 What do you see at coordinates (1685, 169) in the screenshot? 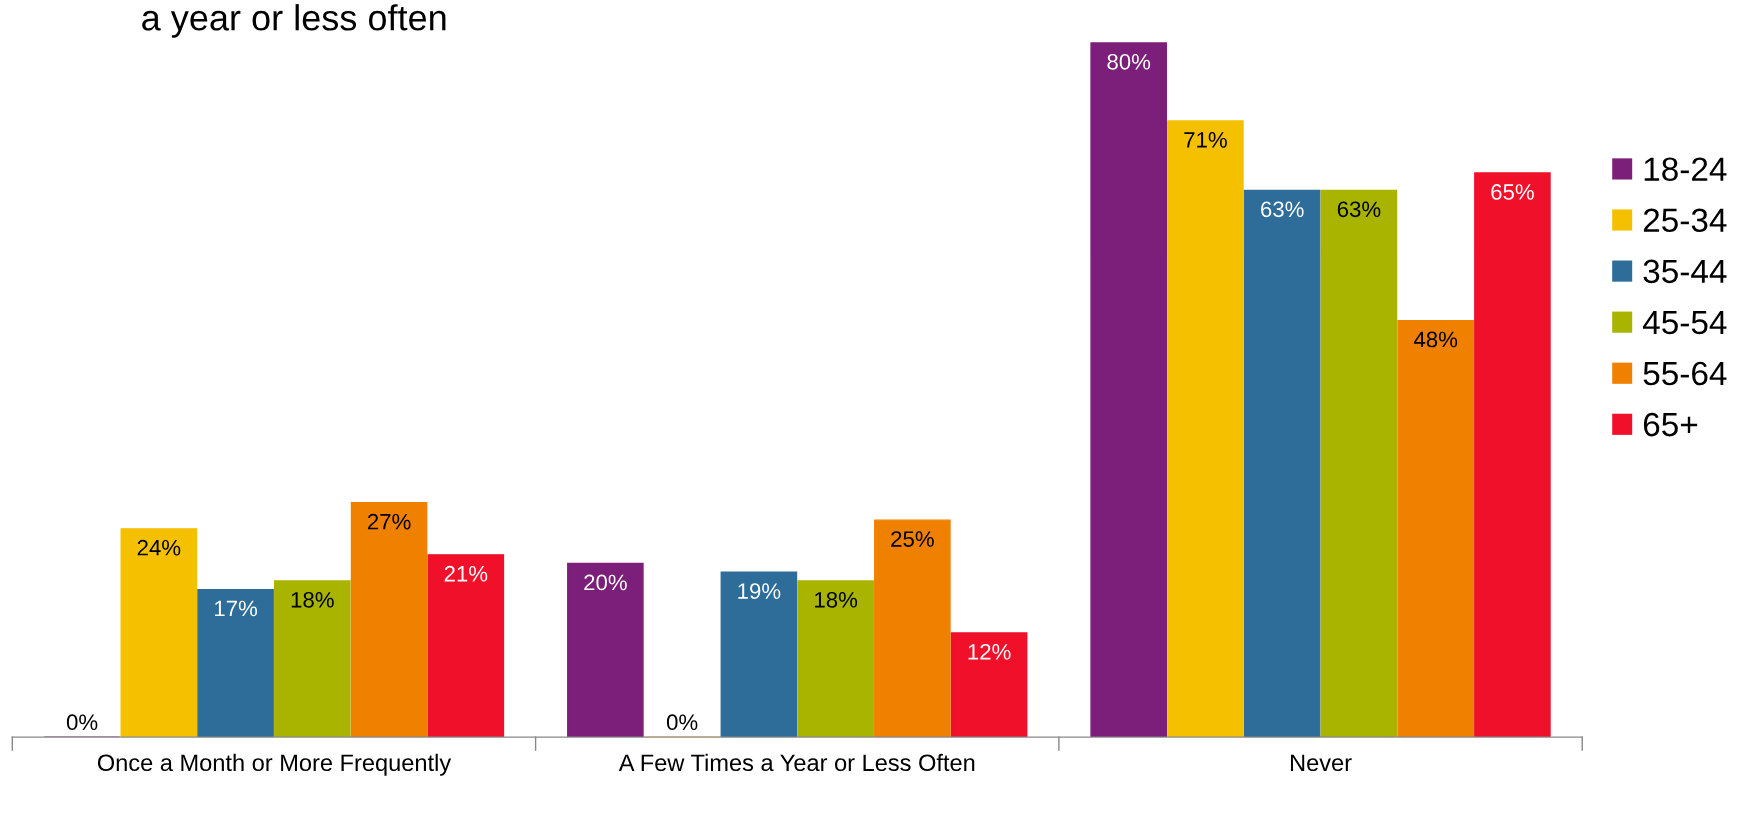
I see `legend-label: 18-24` at bounding box center [1685, 169].